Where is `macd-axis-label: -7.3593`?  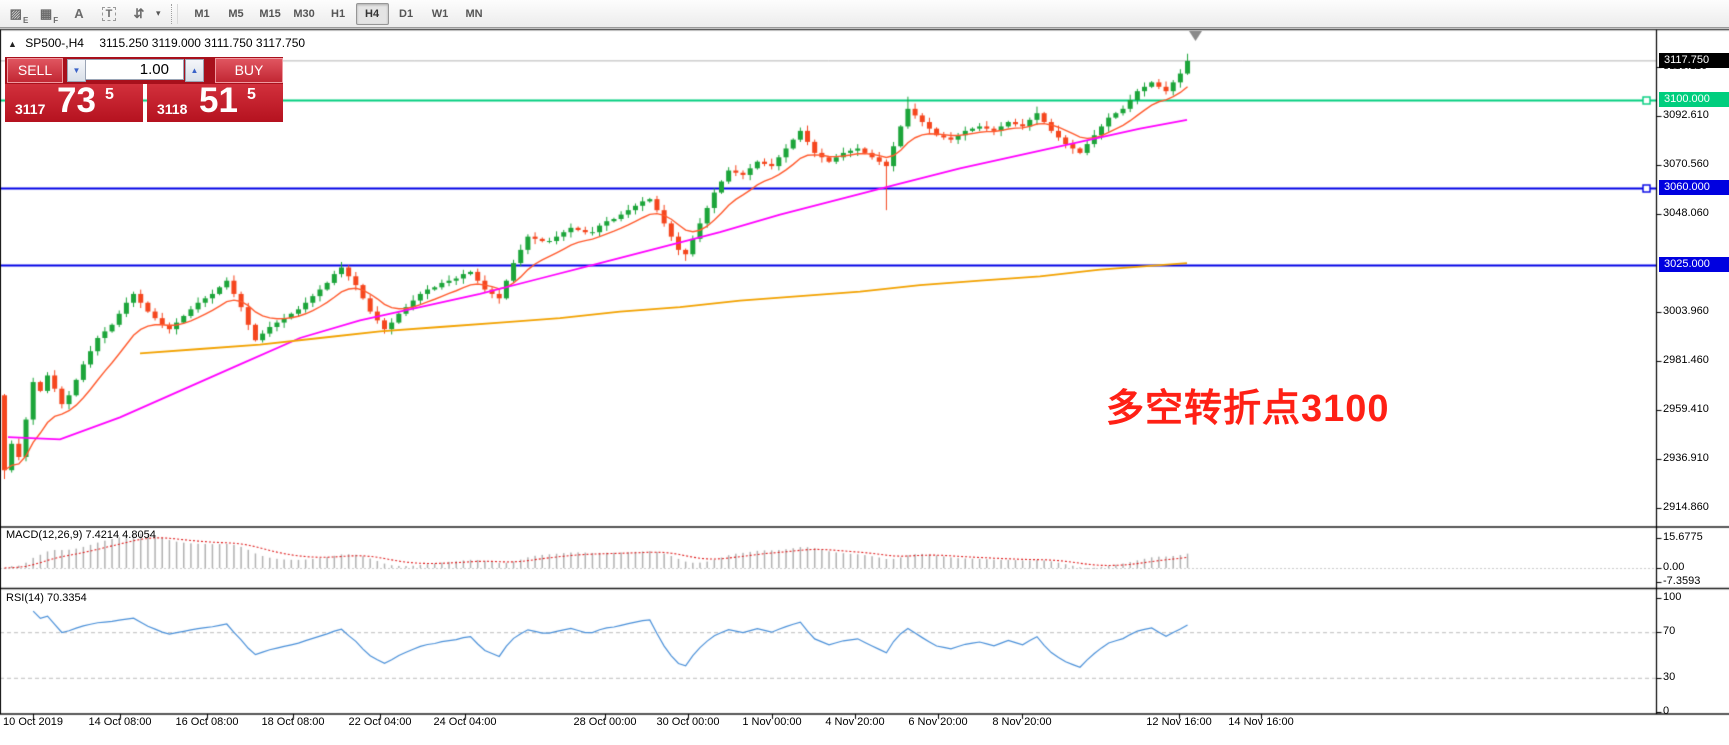 macd-axis-label: -7.3593 is located at coordinates (1682, 581).